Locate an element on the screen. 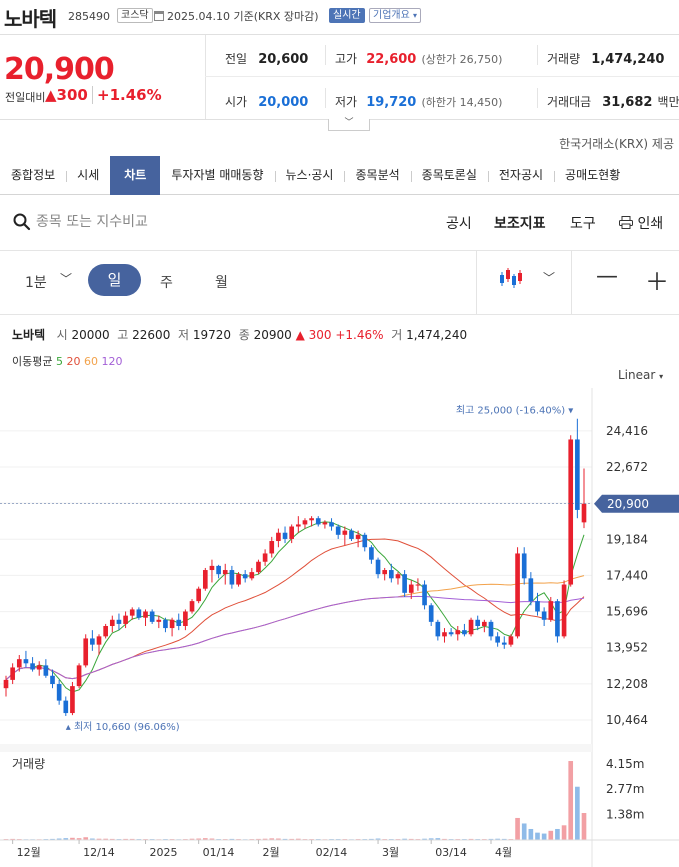  tab-investor-trading: 투자자별 매매동향 is located at coordinates (217, 174).